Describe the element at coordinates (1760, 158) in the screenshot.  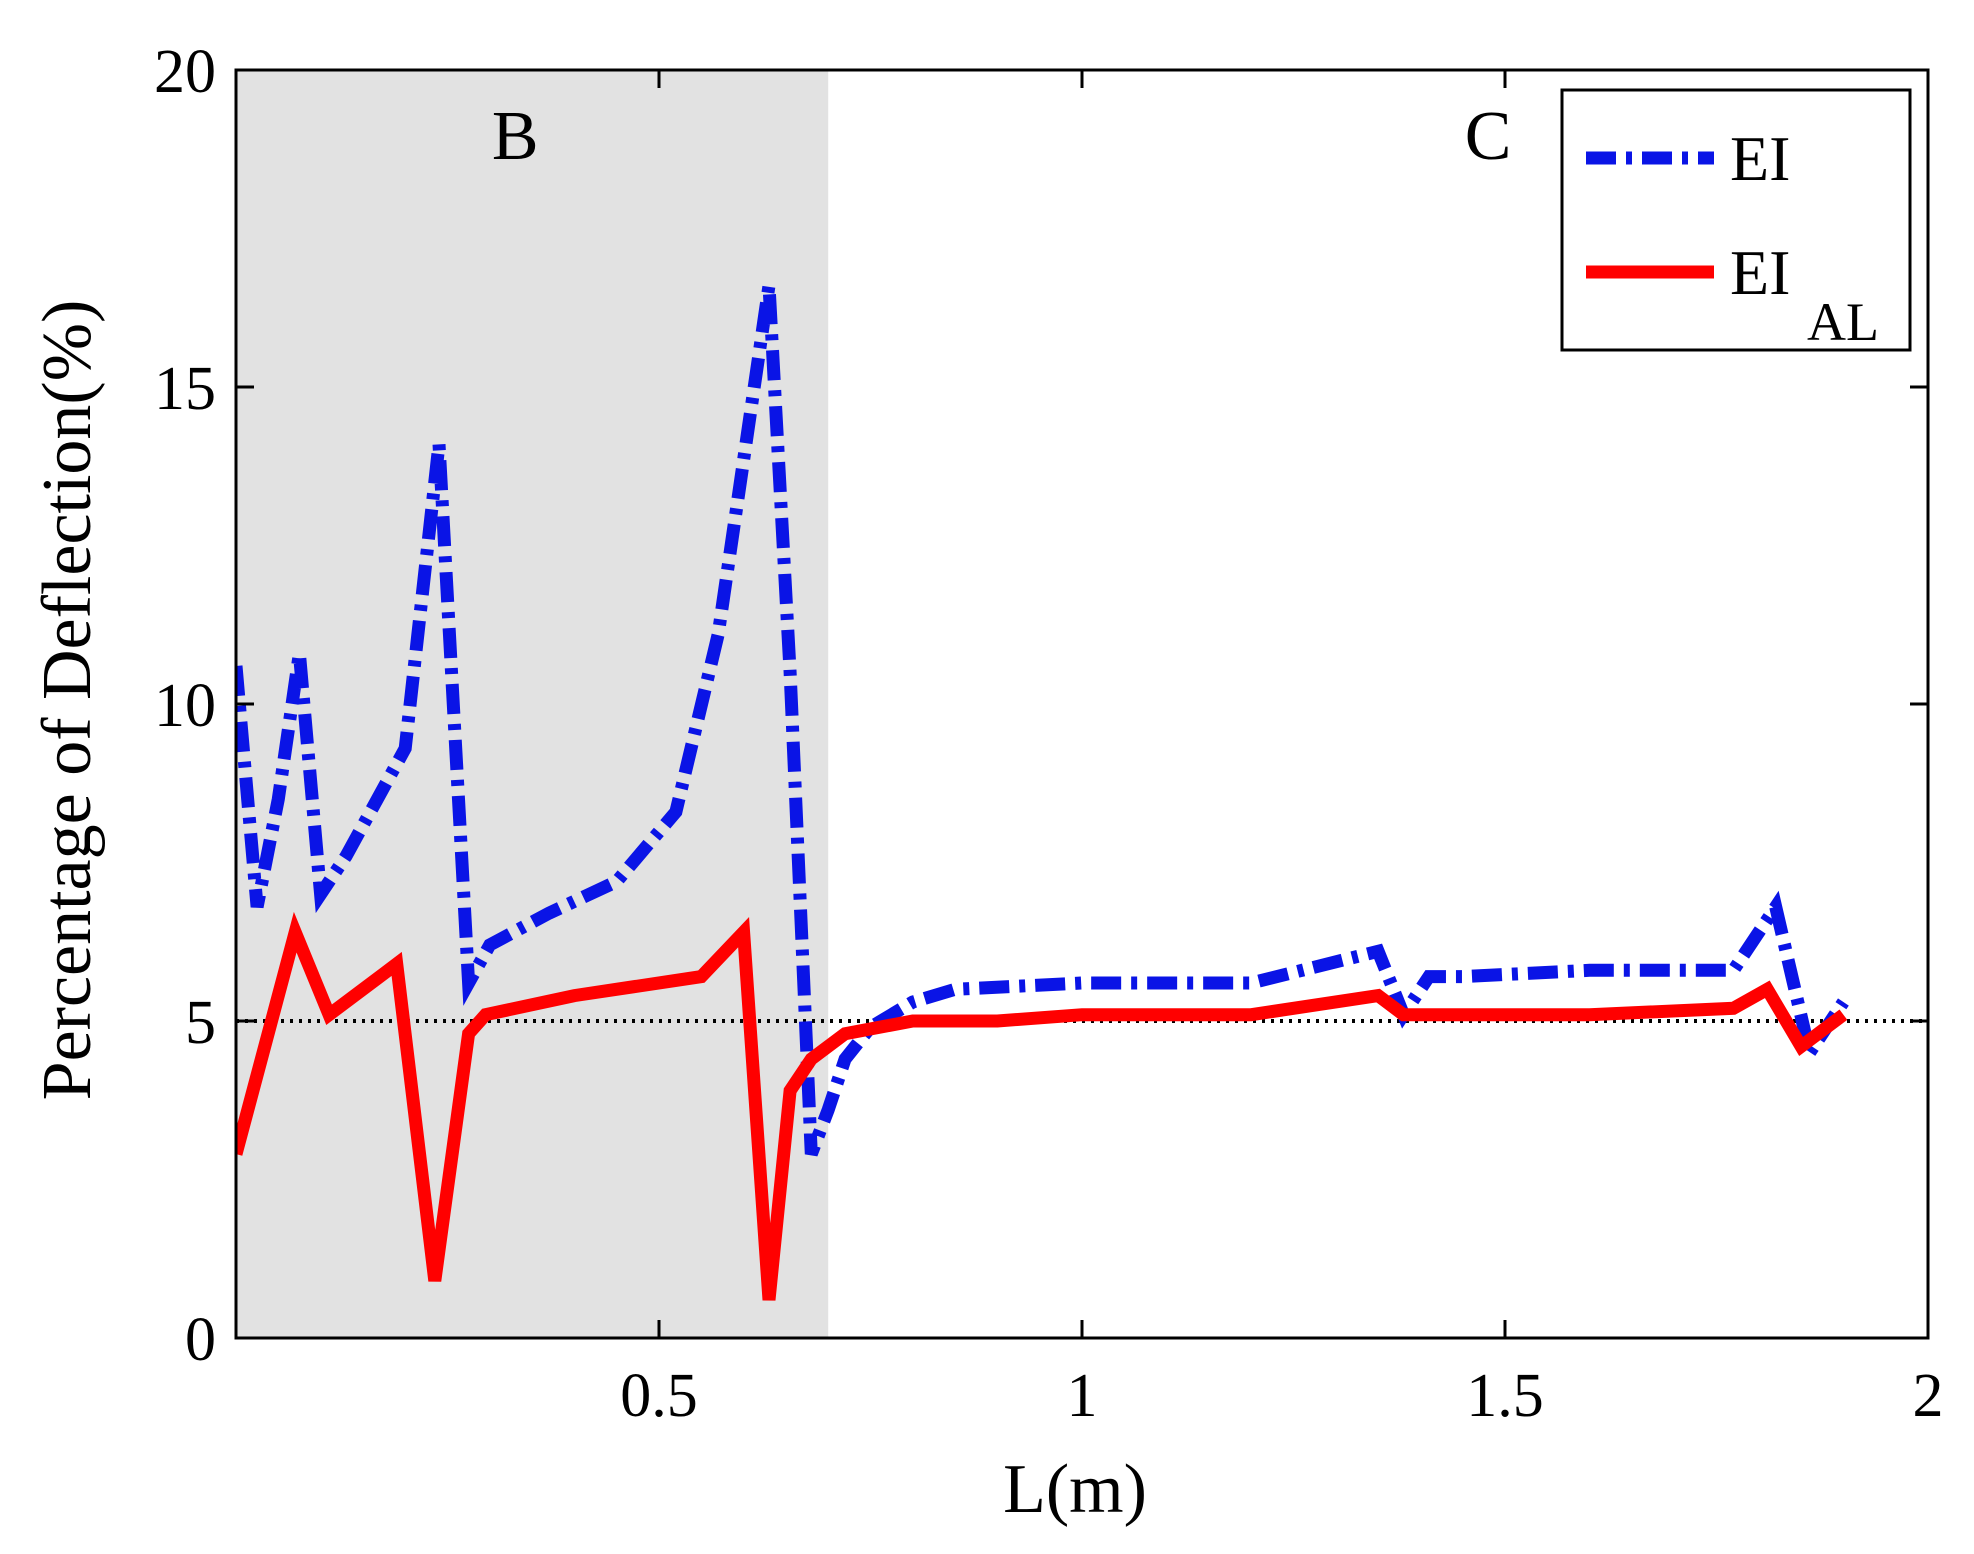
I see `legend-label-ei: EI` at that location.